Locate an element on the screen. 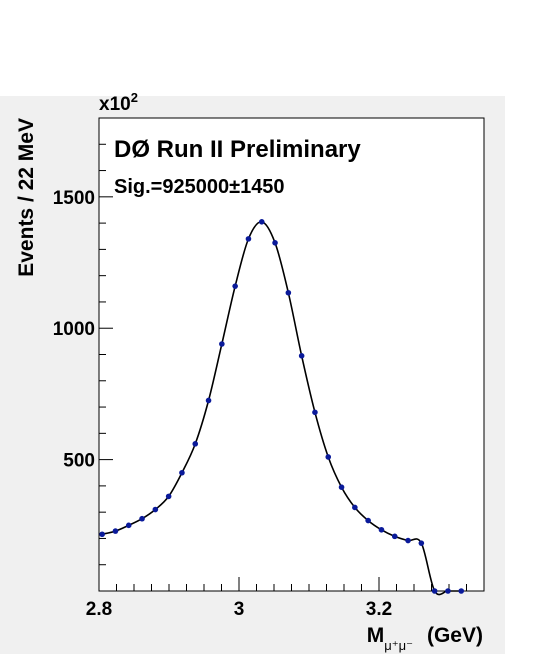 Image resolution: width=545 pixels, height=659 pixels. y-axis-label: Events / 22 MeV is located at coordinates (26, 197).